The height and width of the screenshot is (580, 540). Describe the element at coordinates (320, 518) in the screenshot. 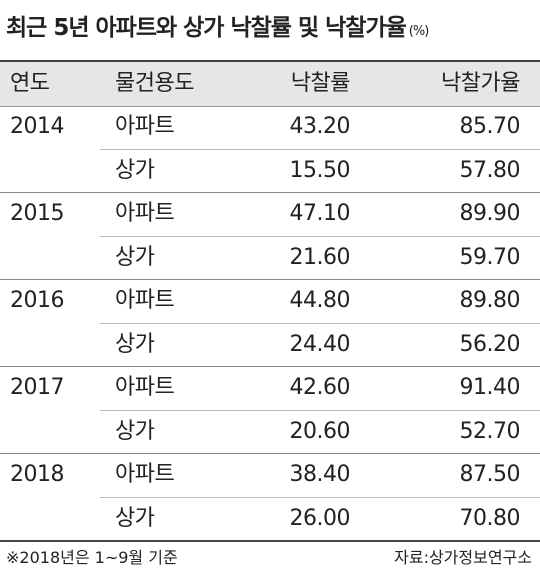

I see `value-cell: 26.00` at that location.